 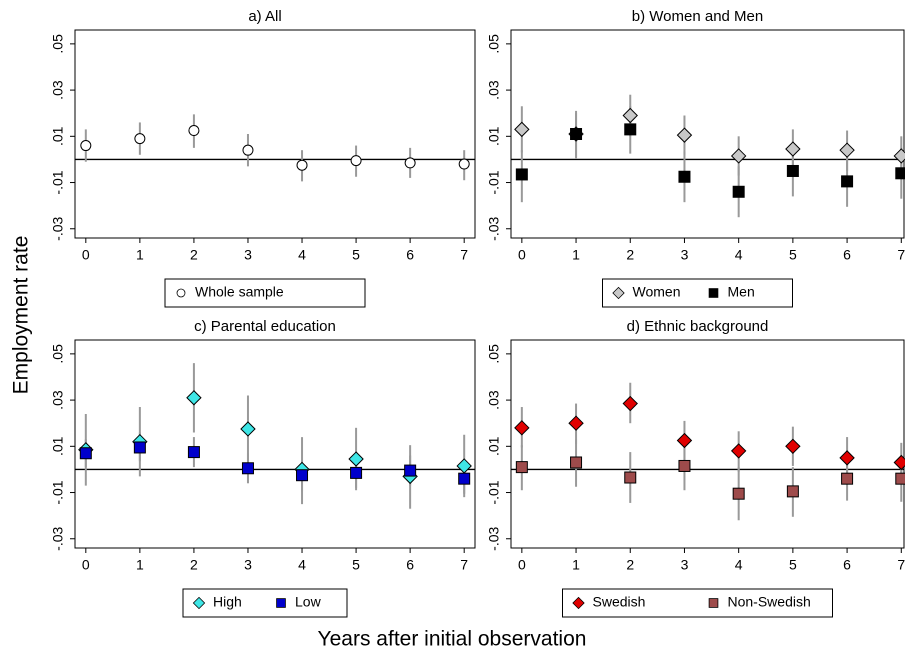 I want to click on legend-label: Men, so click(x=741, y=292).